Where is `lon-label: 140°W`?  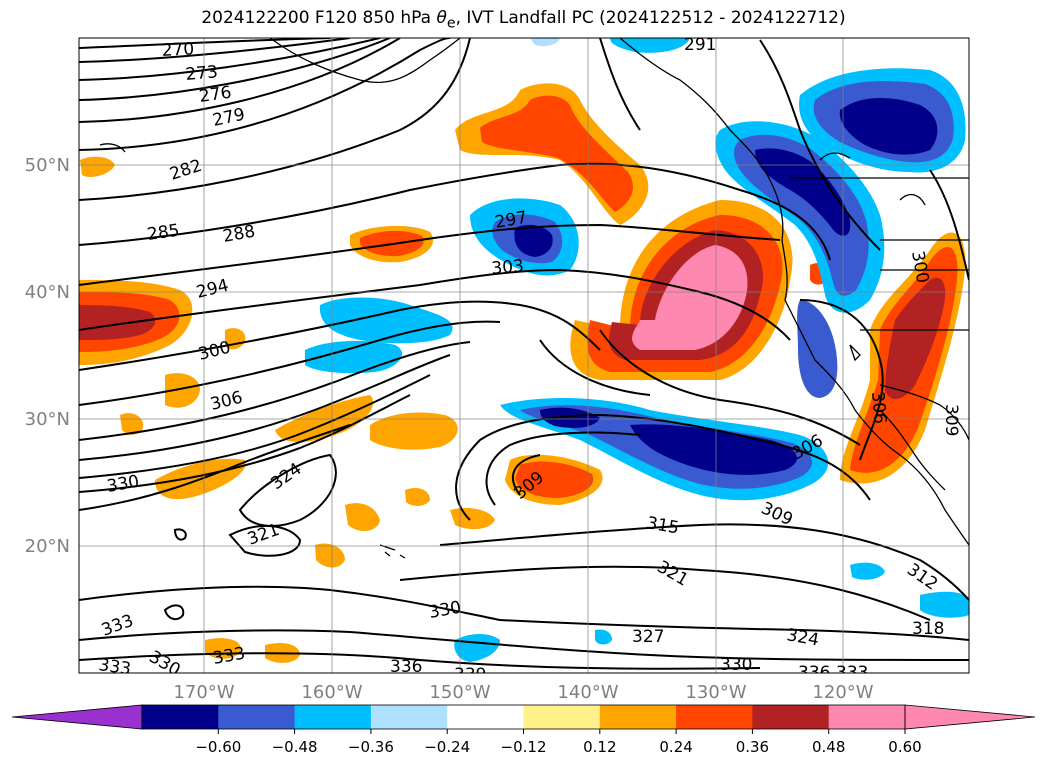 lon-label: 140°W is located at coordinates (587, 692).